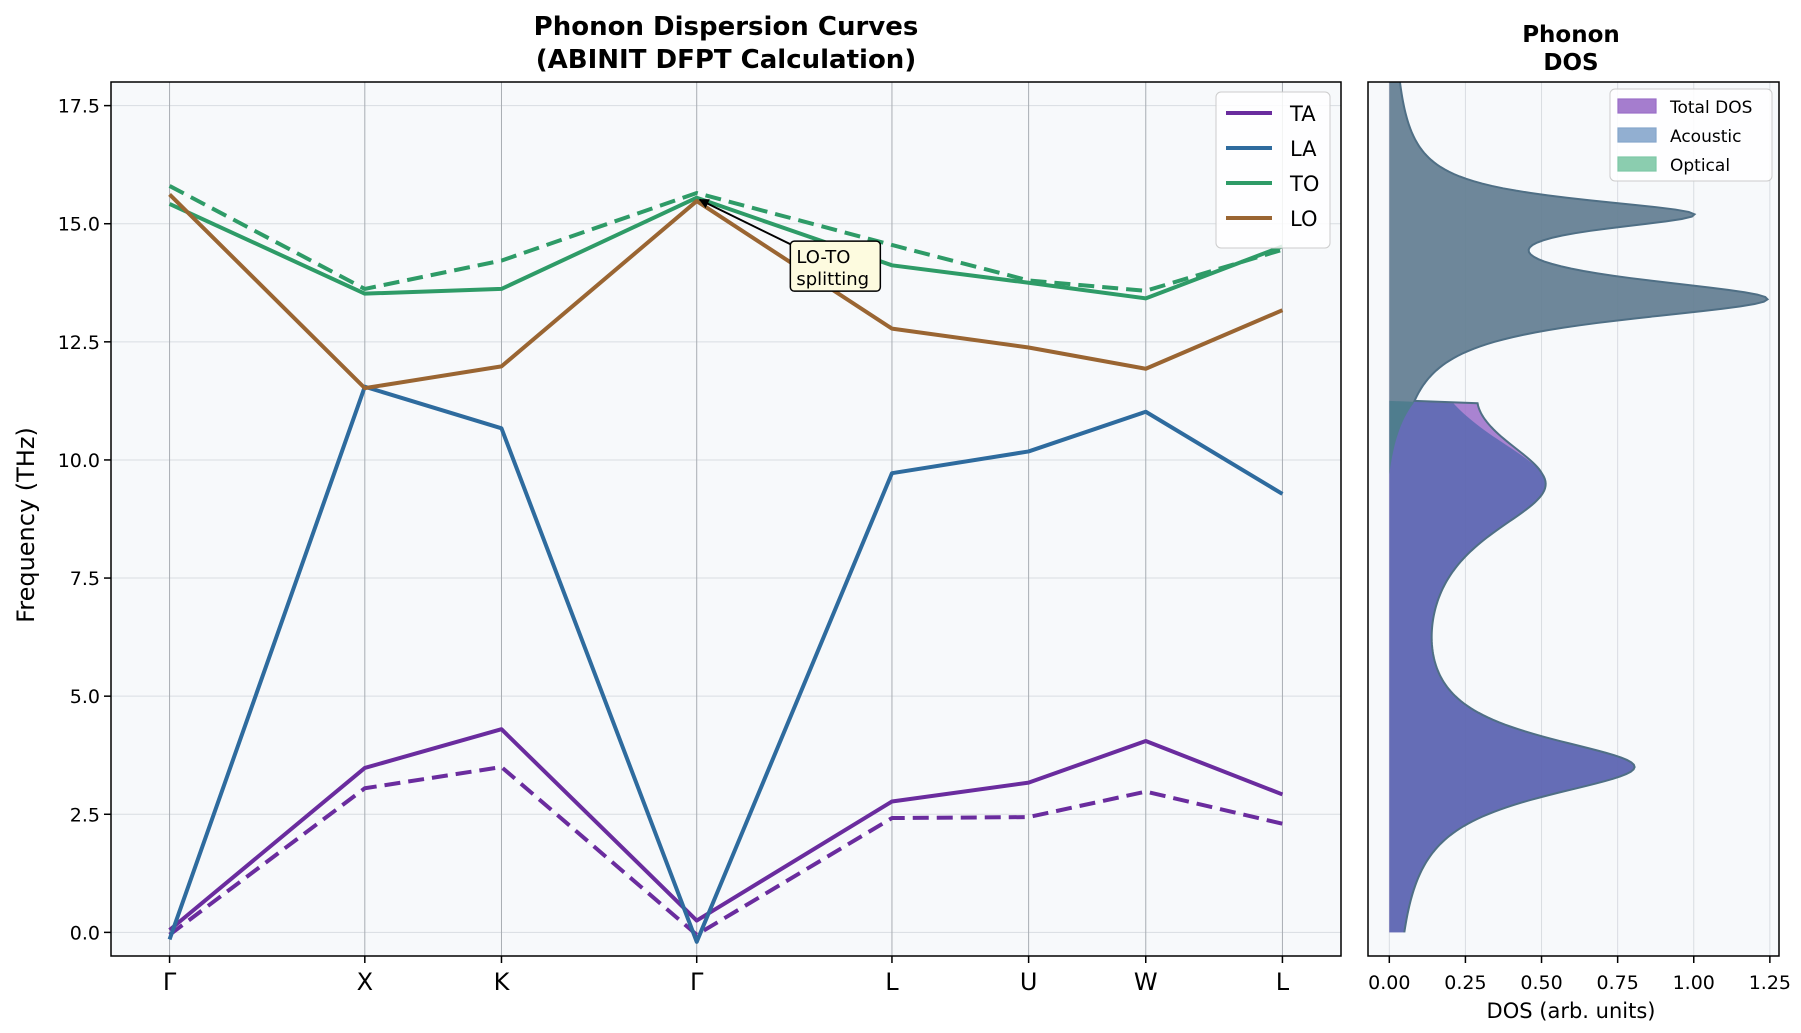 The image size is (1801, 1033). I want to click on dispersion-y-ticks: 0.0 2.5 5.0 7.5 10.0 12.5 15.0 17.5, so click(84, 520).